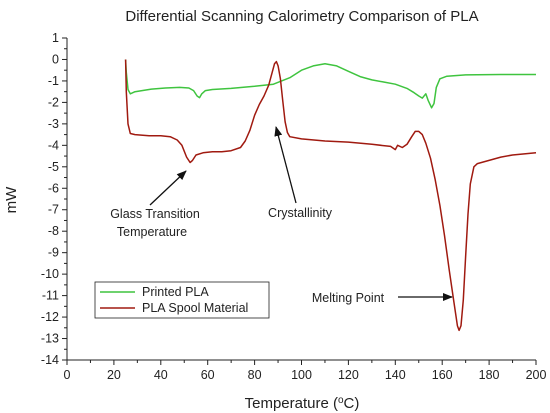 This screenshot has width=550, height=413. I want to click on annotation-glass-transition-arrow, so click(168, 188).